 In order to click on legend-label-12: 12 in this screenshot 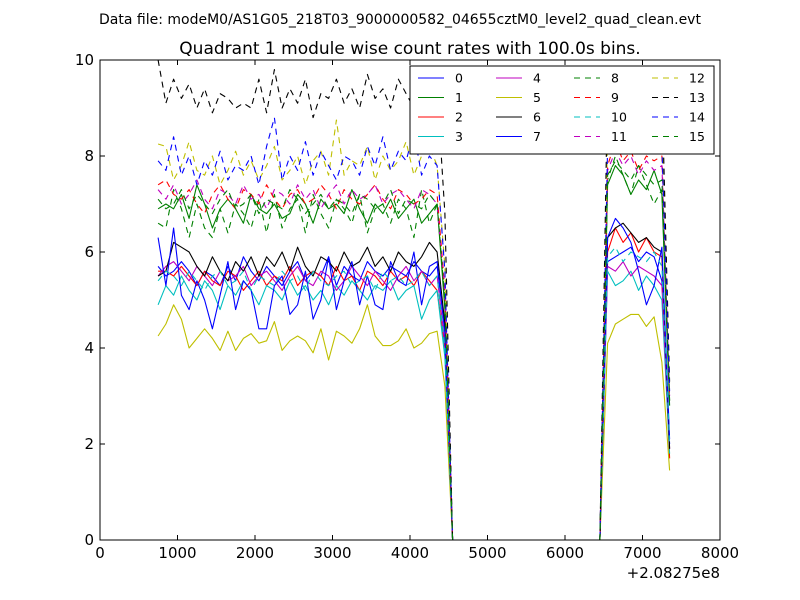, I will do `click(697, 78)`.